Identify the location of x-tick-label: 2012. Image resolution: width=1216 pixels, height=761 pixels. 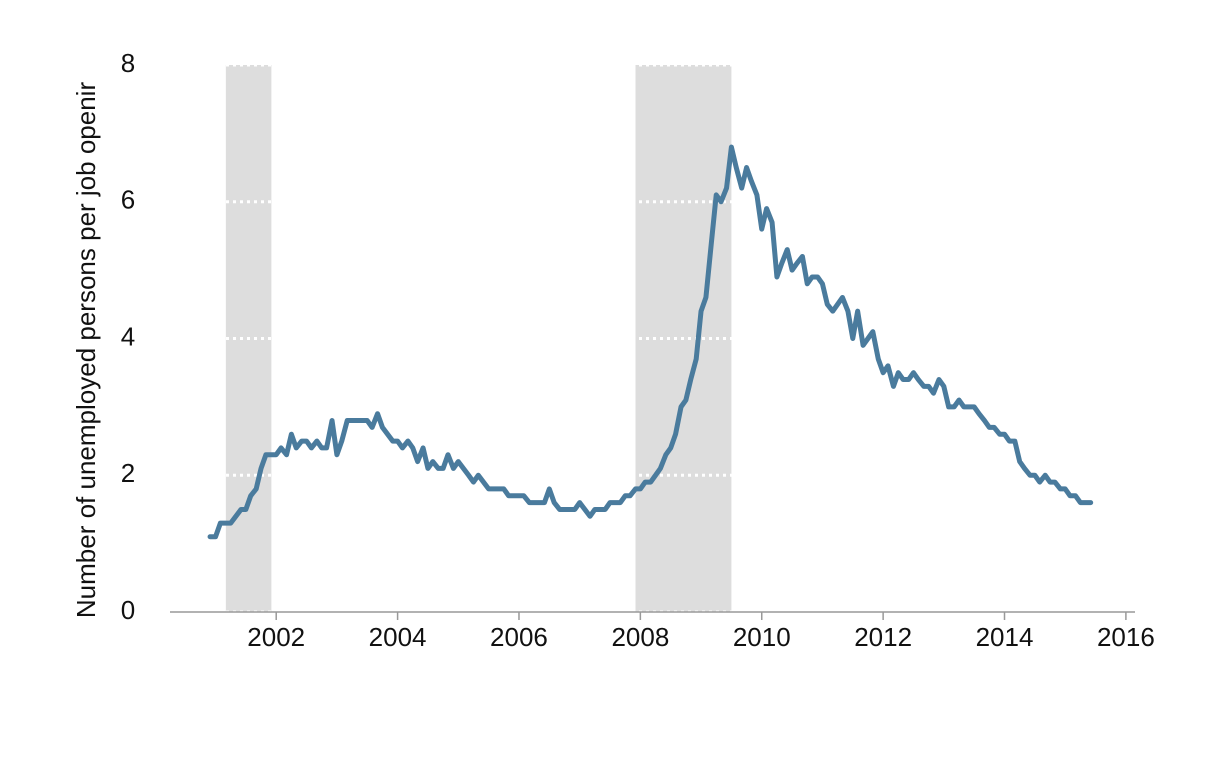
(883, 637).